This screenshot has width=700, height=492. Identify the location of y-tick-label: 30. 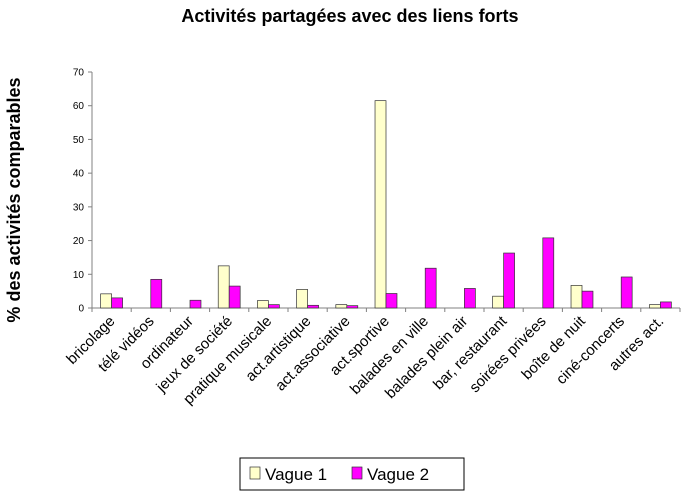
(79, 207).